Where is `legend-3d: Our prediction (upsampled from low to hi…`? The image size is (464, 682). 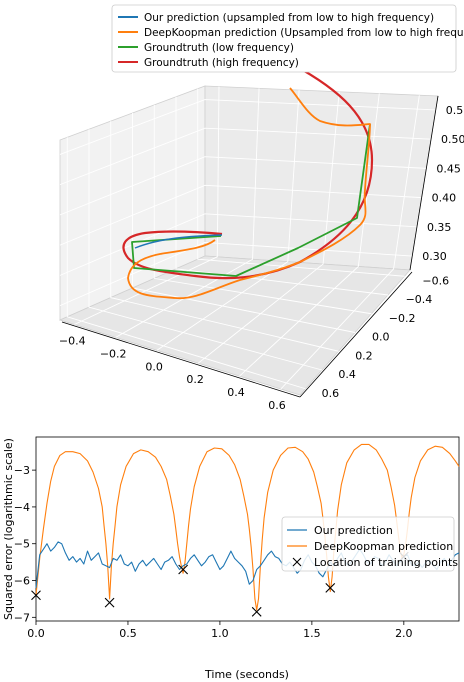 legend-3d: Our prediction (upsampled from low to hi… is located at coordinates (287, 38).